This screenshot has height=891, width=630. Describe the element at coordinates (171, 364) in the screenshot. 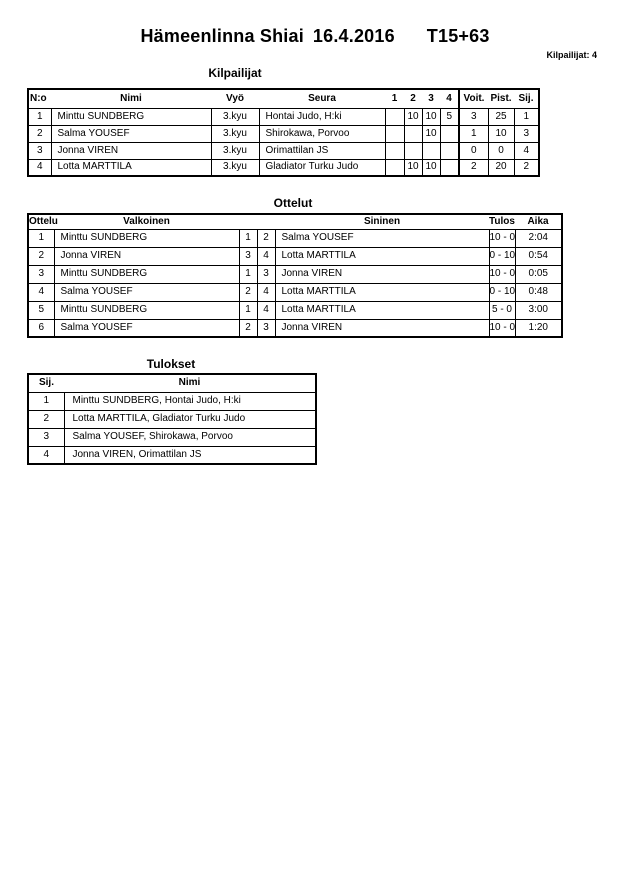

I see `section-heading-tulokset: Tulokset` at that location.